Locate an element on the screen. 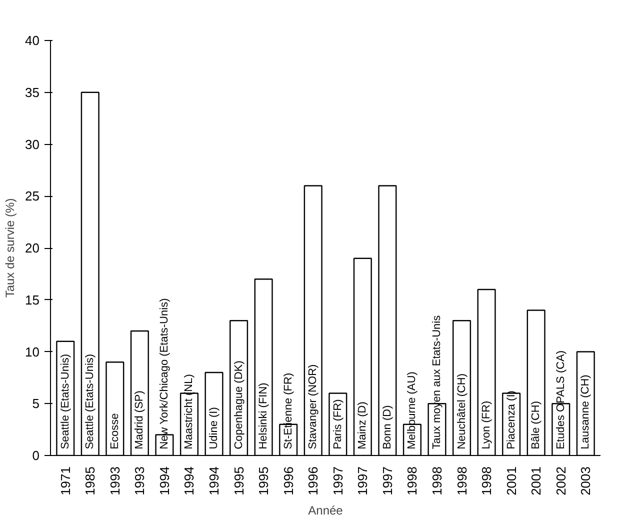 The height and width of the screenshot is (528, 628). annotation: St-Etienne (FR) is located at coordinates (288, 411).